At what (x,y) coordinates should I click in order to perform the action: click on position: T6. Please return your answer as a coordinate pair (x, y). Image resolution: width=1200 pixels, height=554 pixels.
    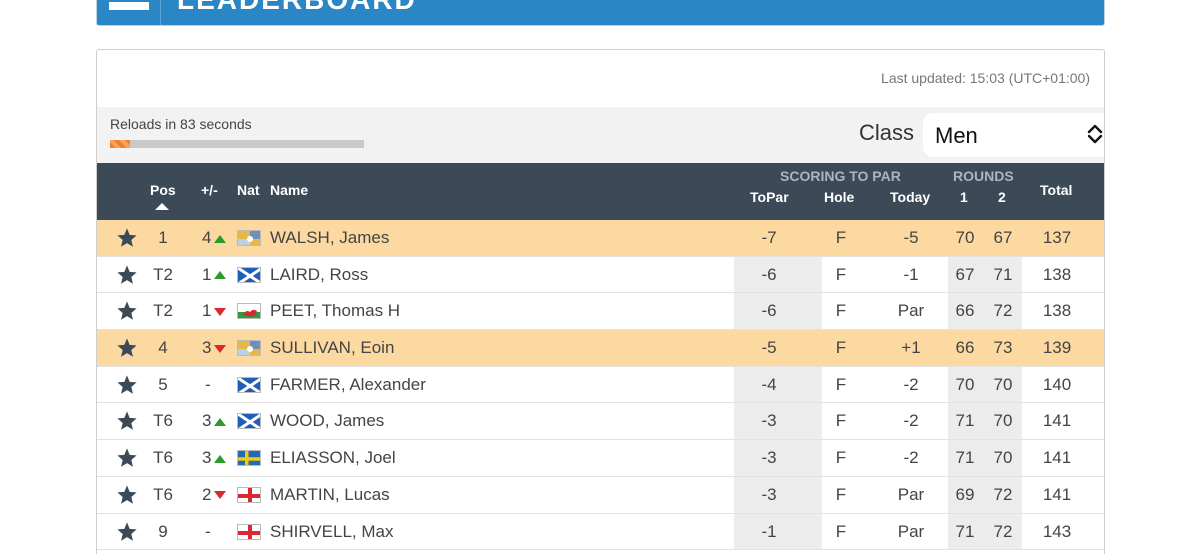
    Looking at the image, I should click on (163, 421).